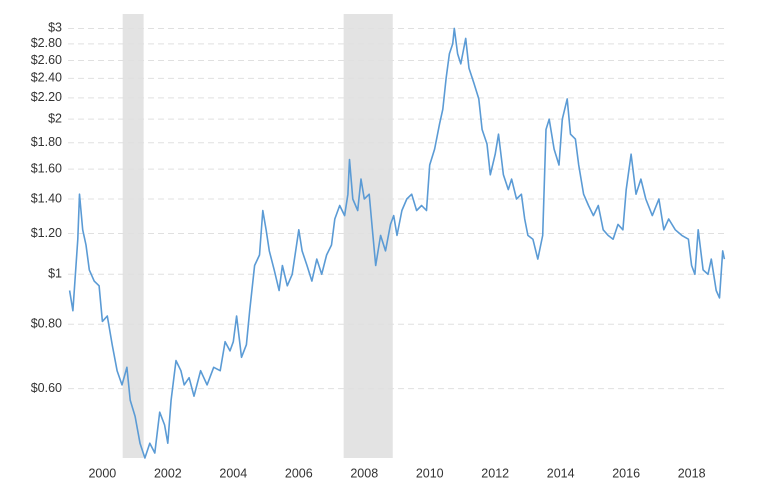 This screenshot has width=768, height=484. Describe the element at coordinates (46, 97) in the screenshot. I see `y-tick-label: $2.20` at that location.